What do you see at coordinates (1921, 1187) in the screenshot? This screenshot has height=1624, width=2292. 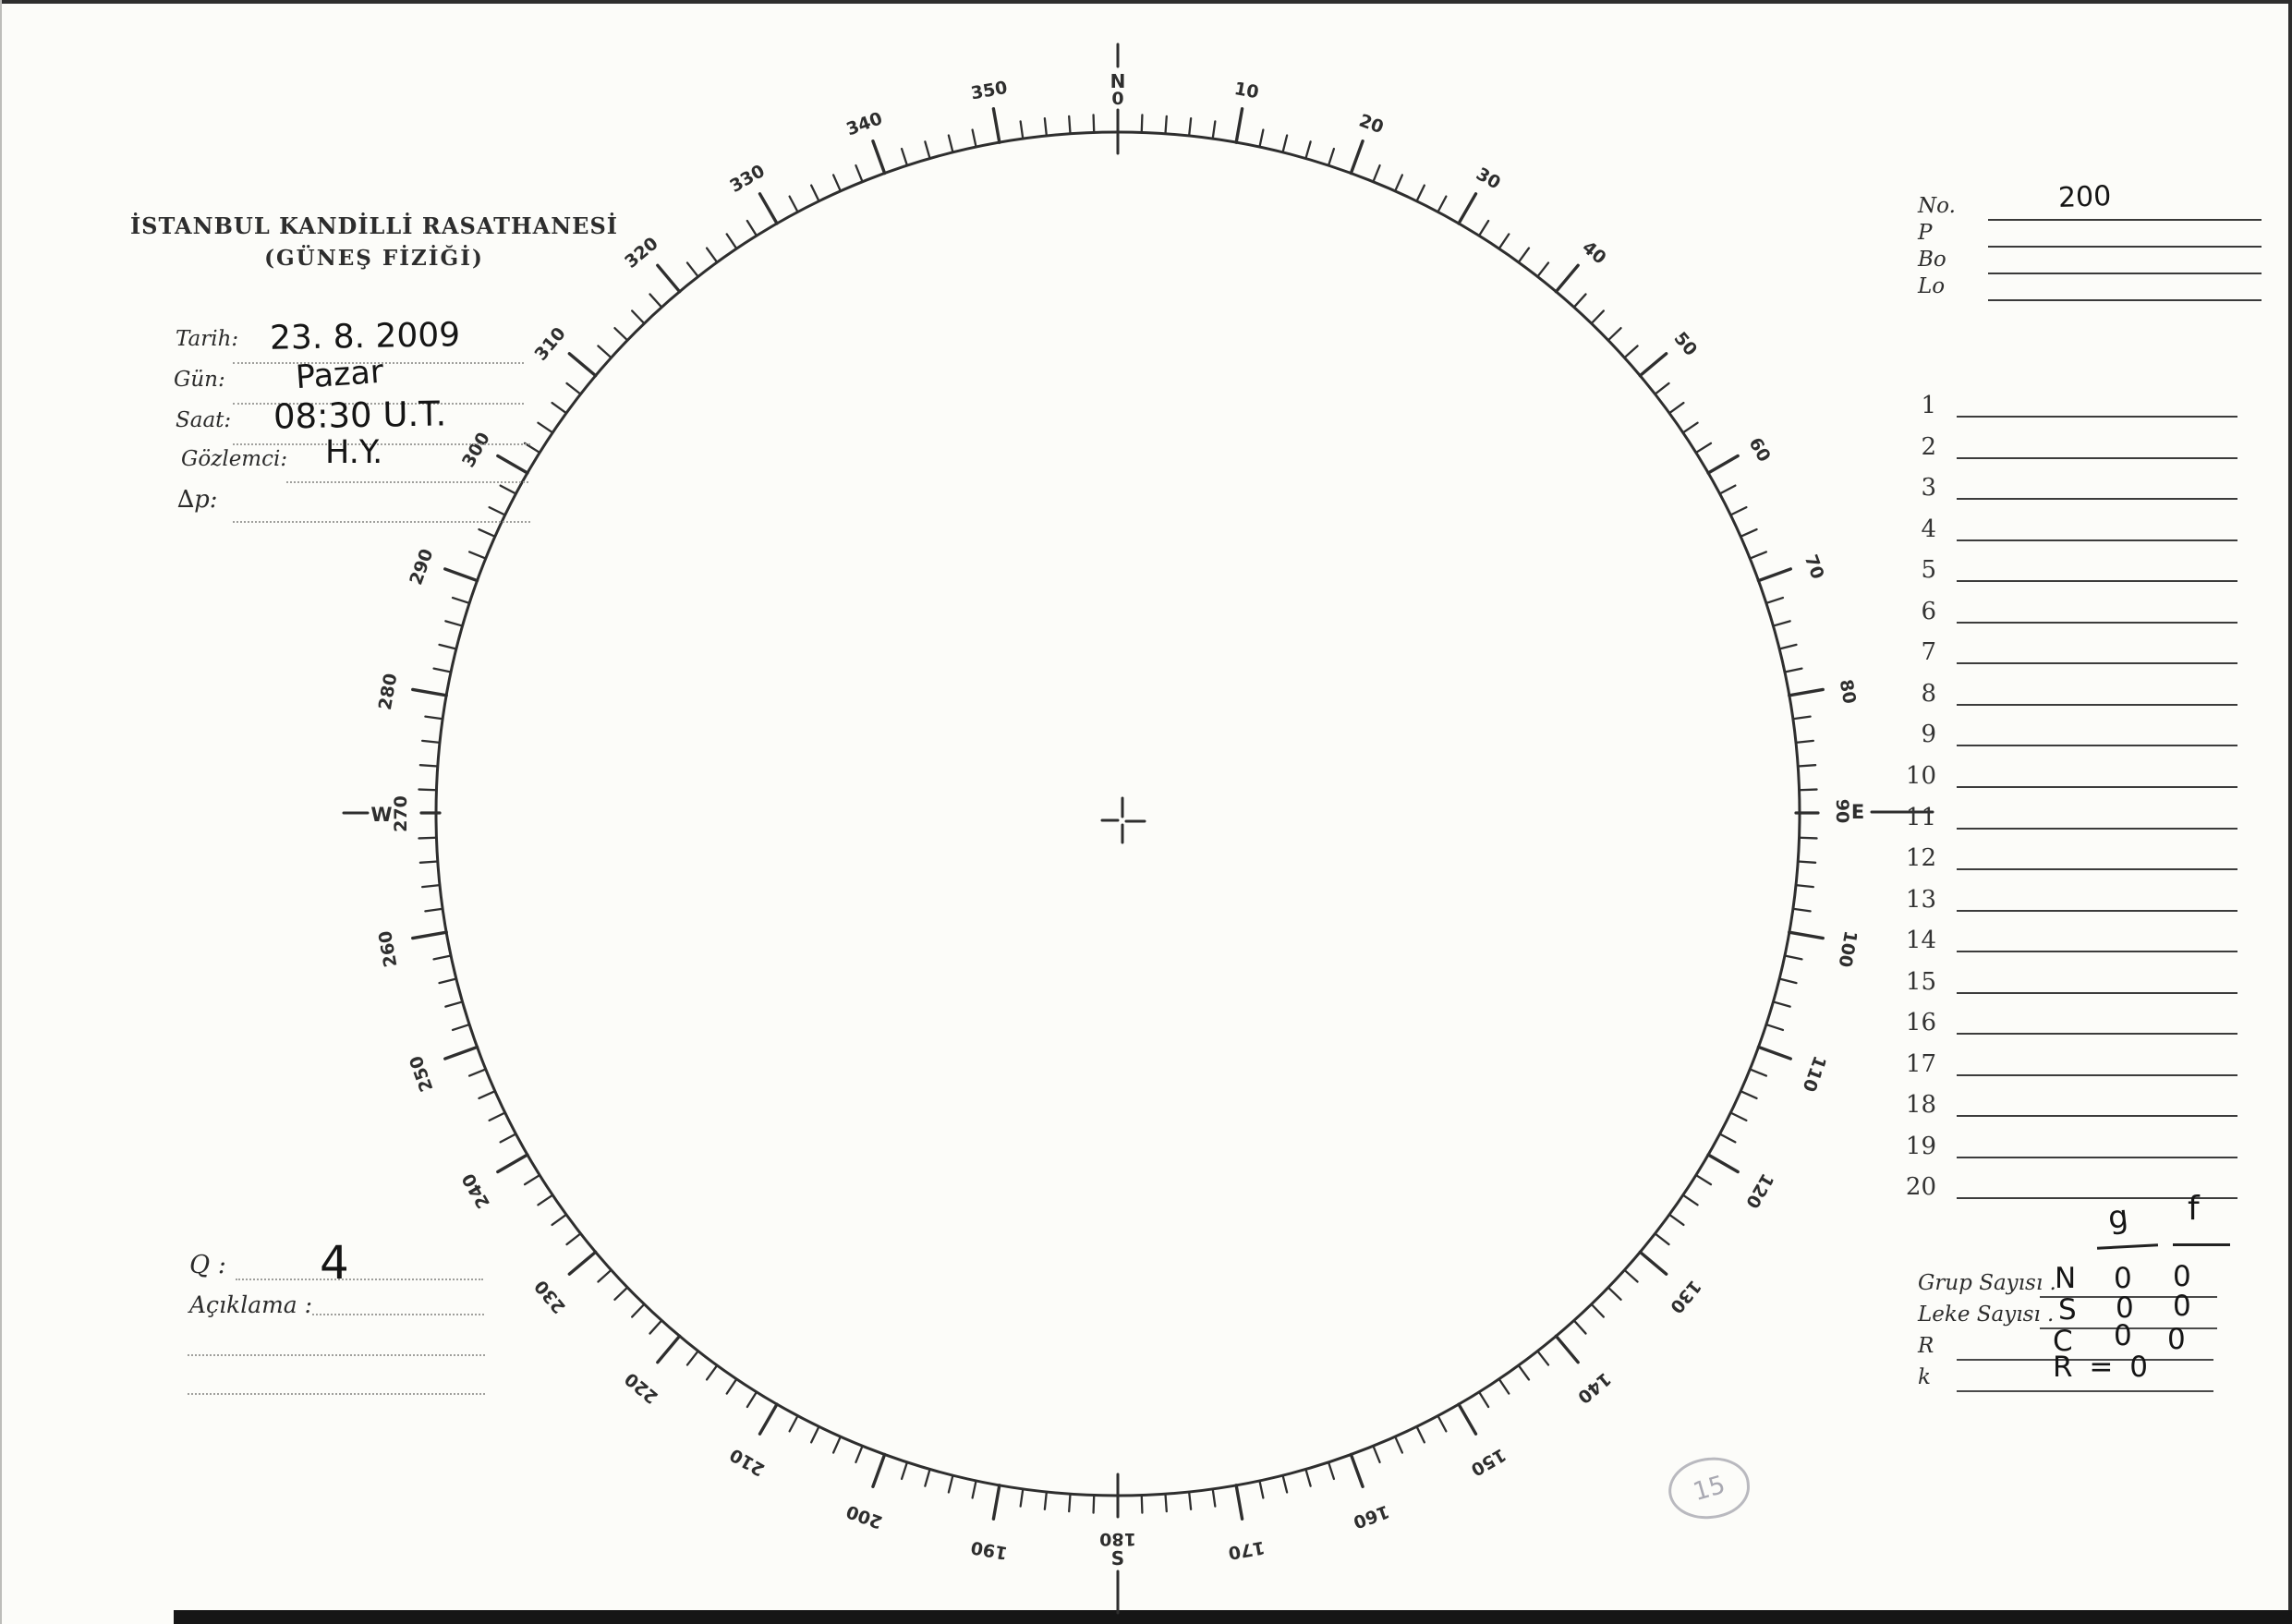 I see `row-number: 20` at bounding box center [1921, 1187].